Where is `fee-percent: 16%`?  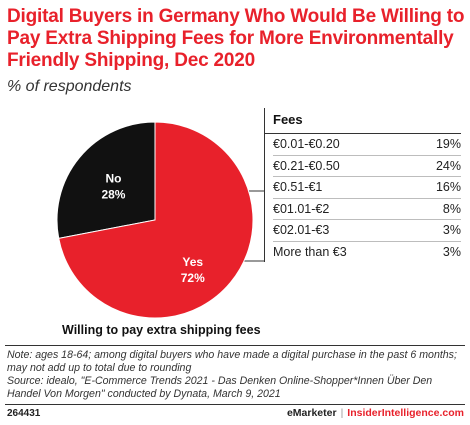
fee-percent: 16% is located at coordinates (448, 187).